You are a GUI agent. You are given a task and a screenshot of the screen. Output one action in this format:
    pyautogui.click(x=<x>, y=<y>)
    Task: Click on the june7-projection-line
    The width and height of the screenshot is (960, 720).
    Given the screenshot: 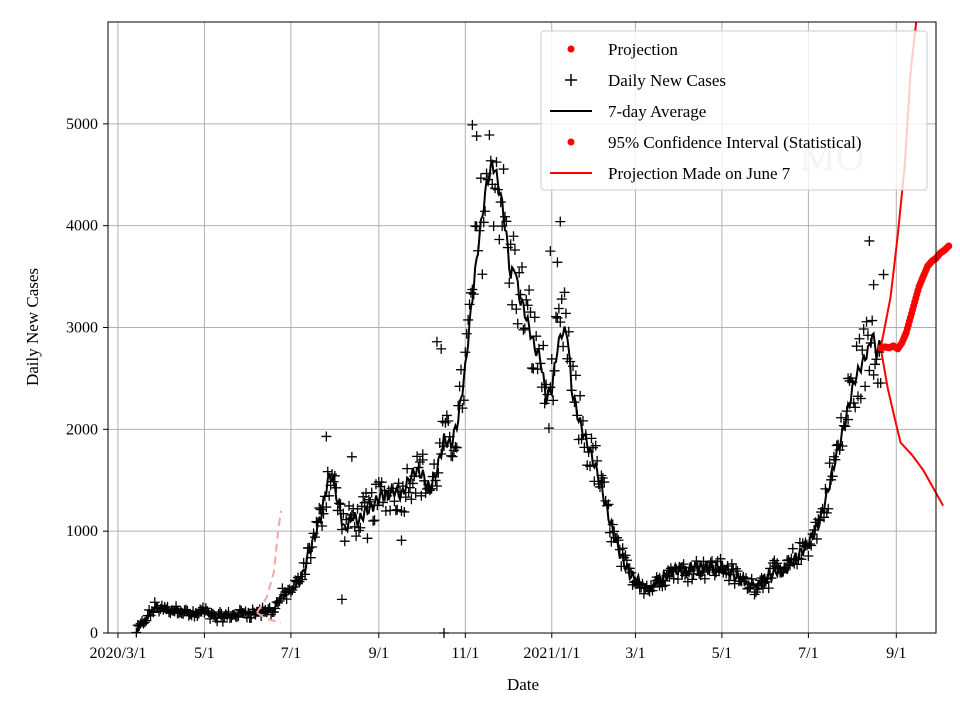 What is the action you would take?
    pyautogui.click(x=269, y=562)
    